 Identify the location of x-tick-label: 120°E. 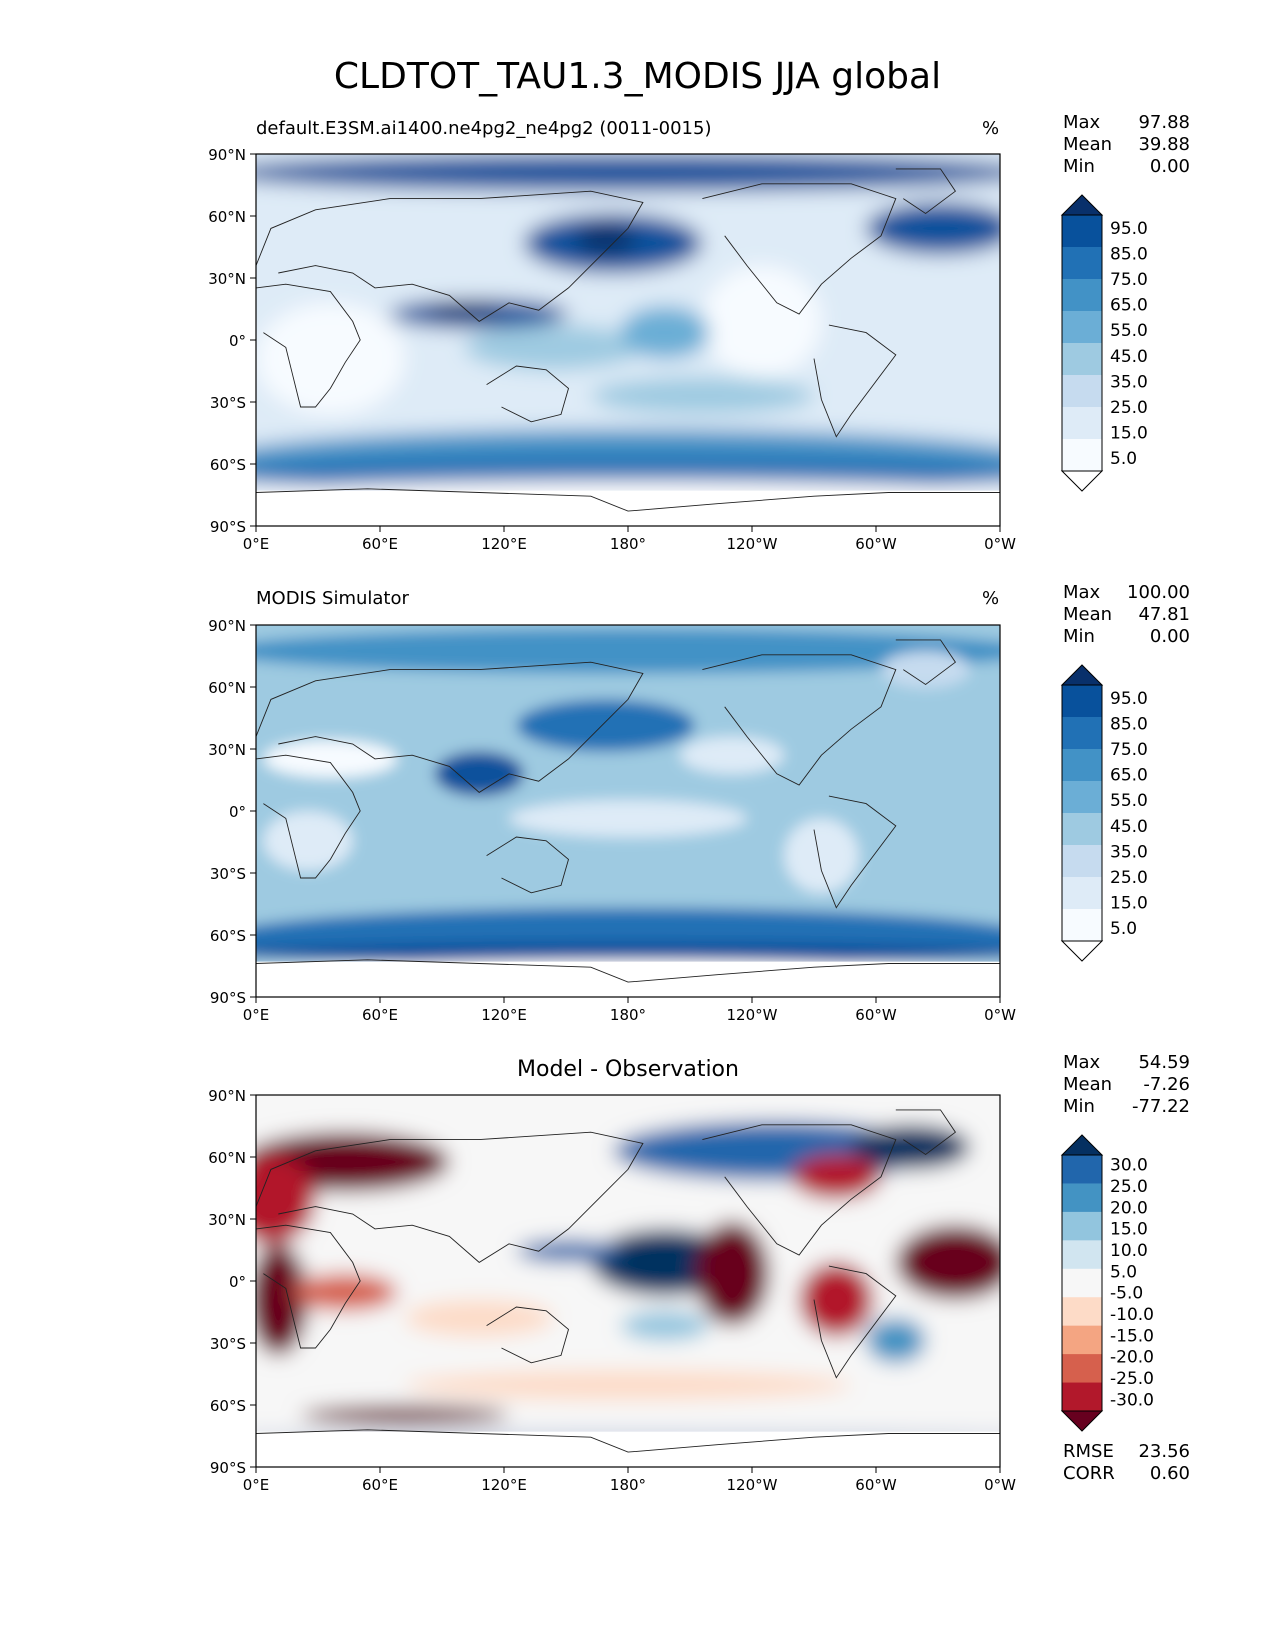
(504, 1015).